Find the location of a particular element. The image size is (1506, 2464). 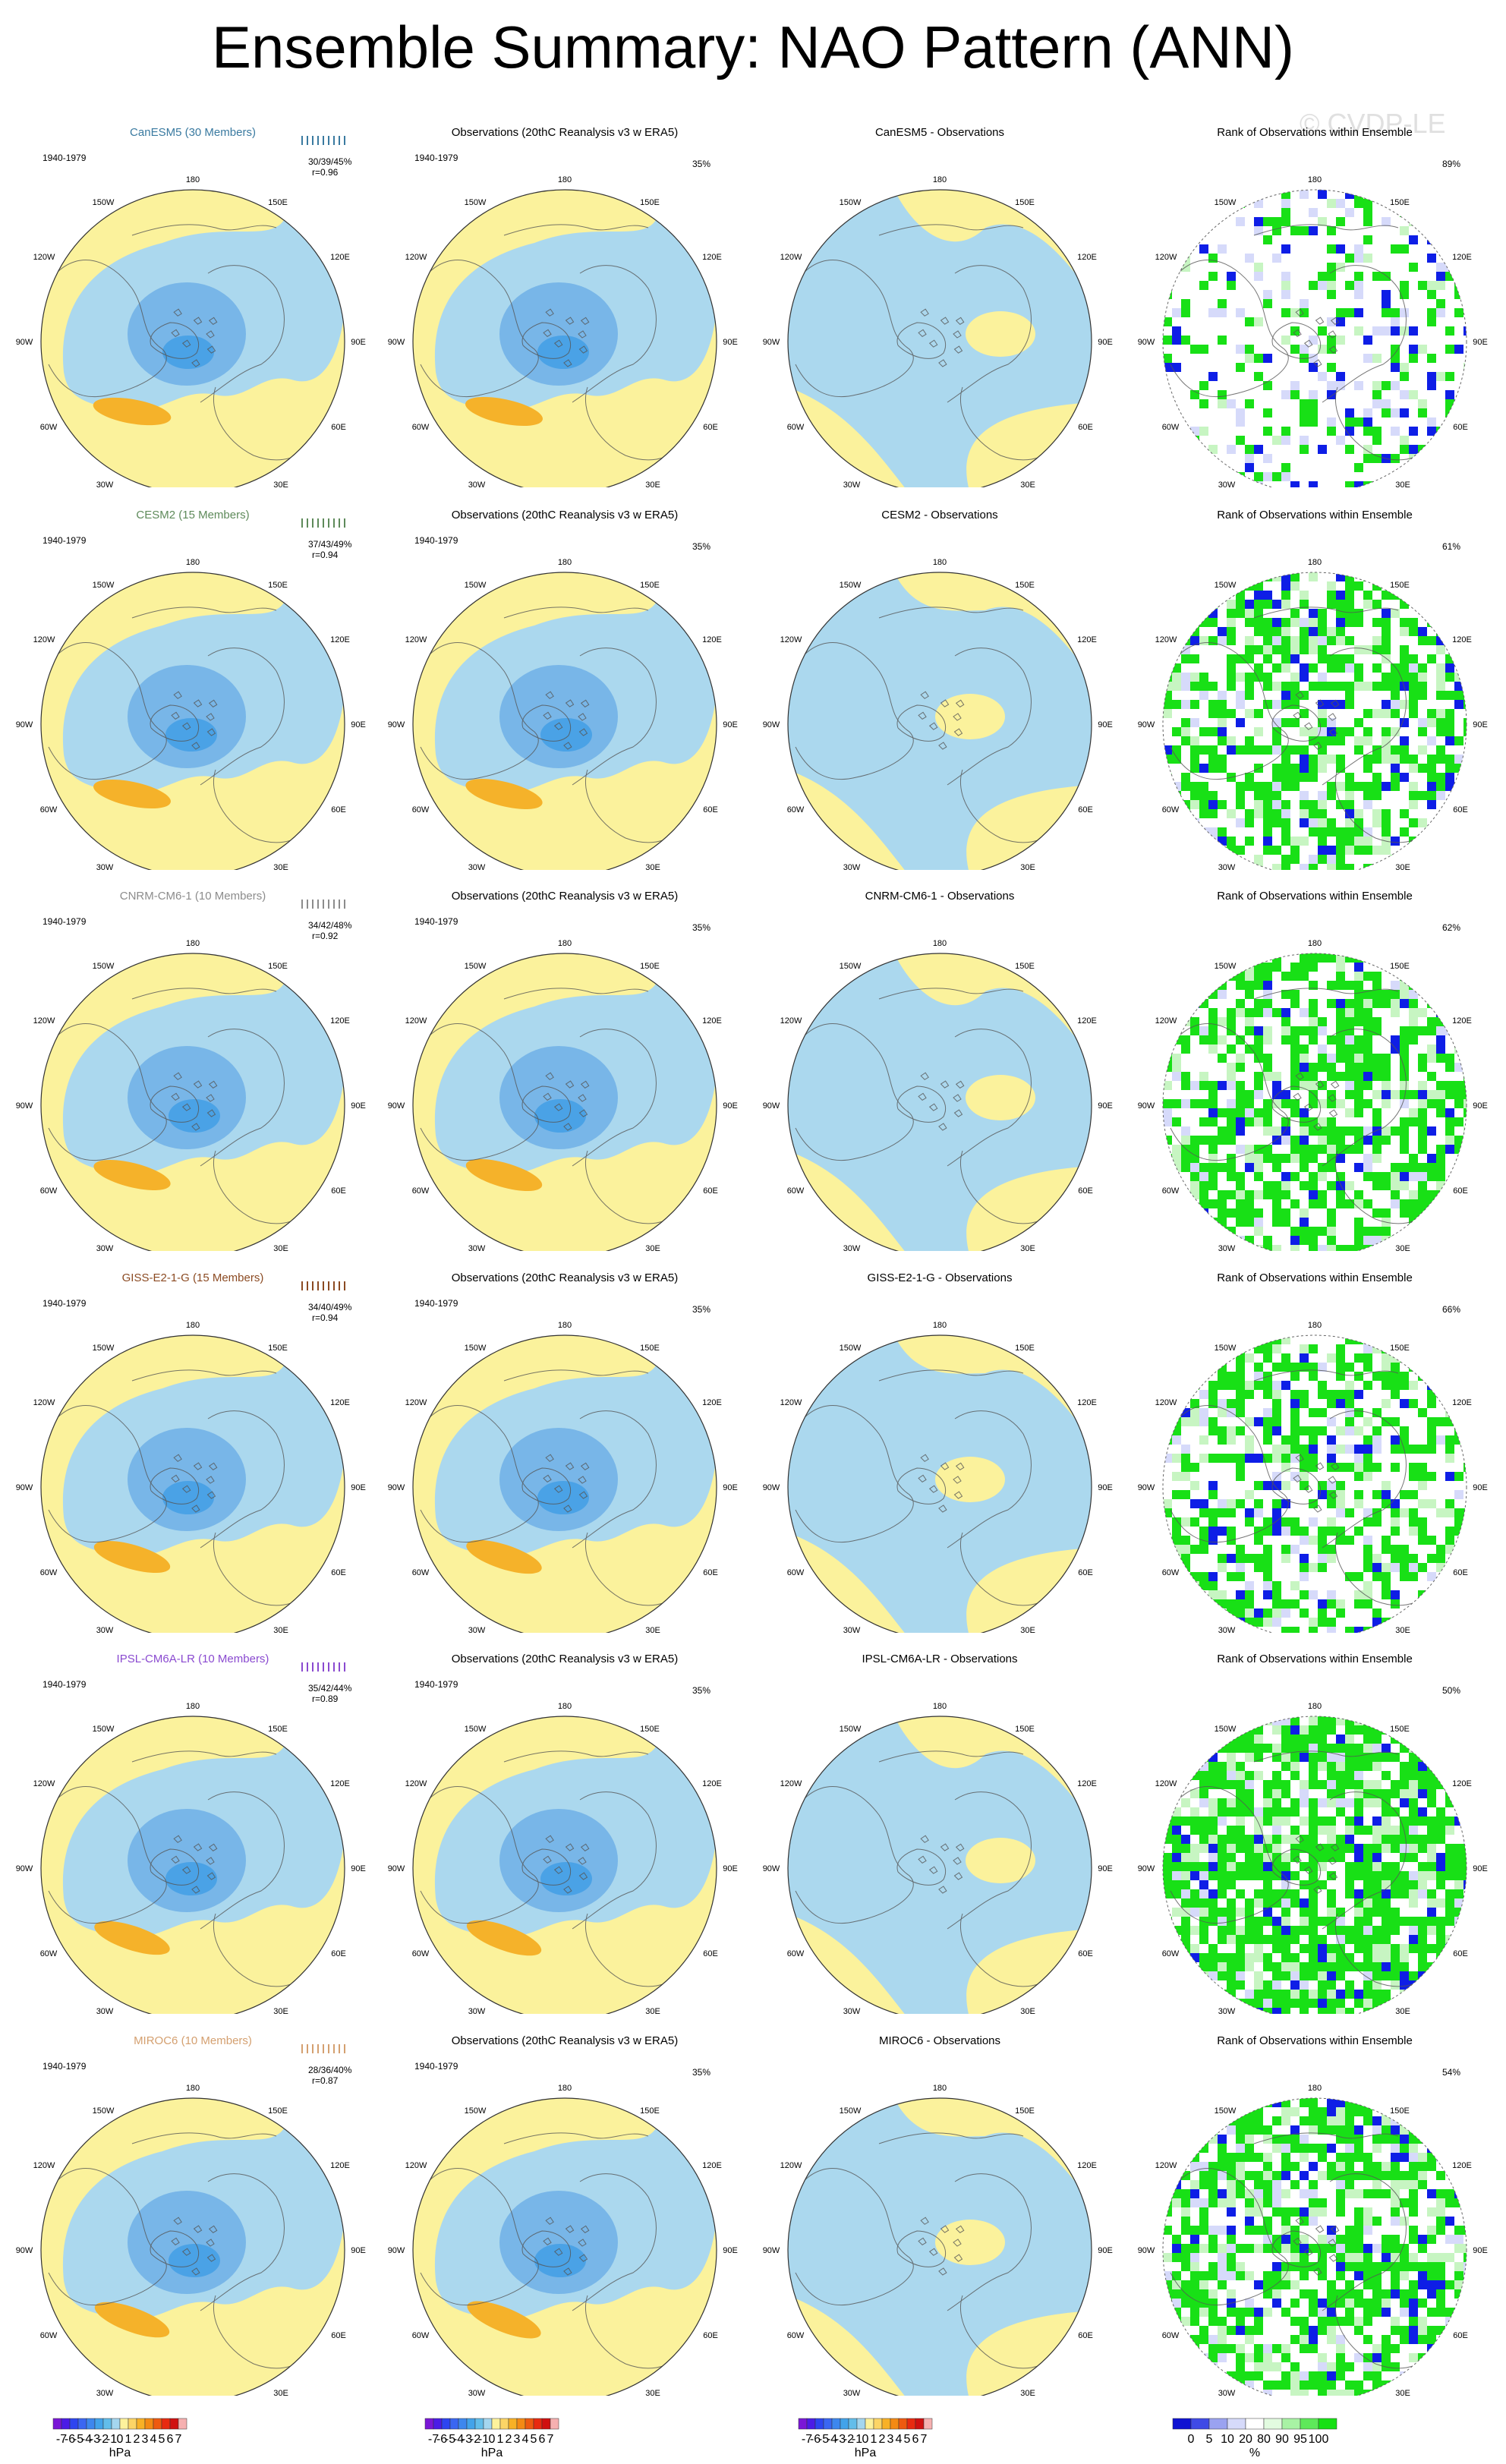

colorbar-tick: 95 is located at coordinates (1300, 2439).